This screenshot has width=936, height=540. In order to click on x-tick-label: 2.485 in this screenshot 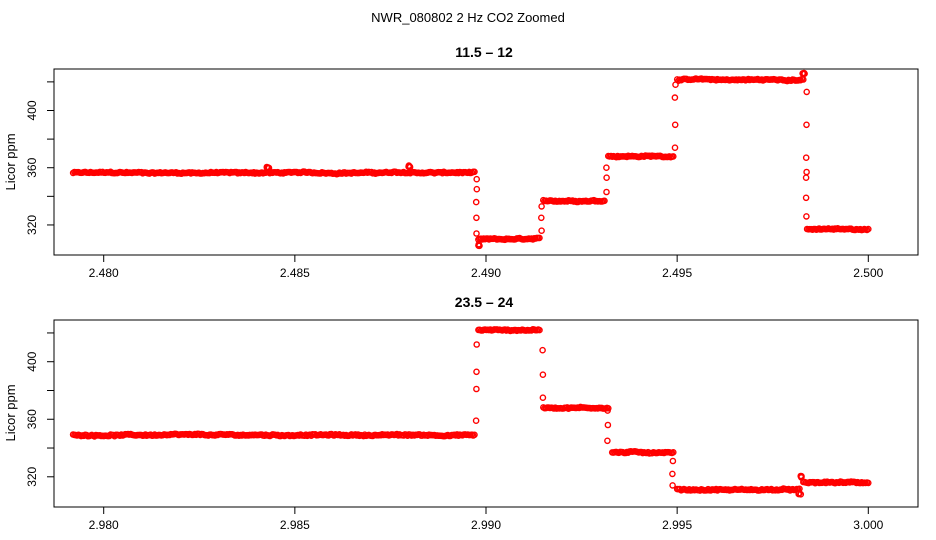, I will do `click(295, 273)`.